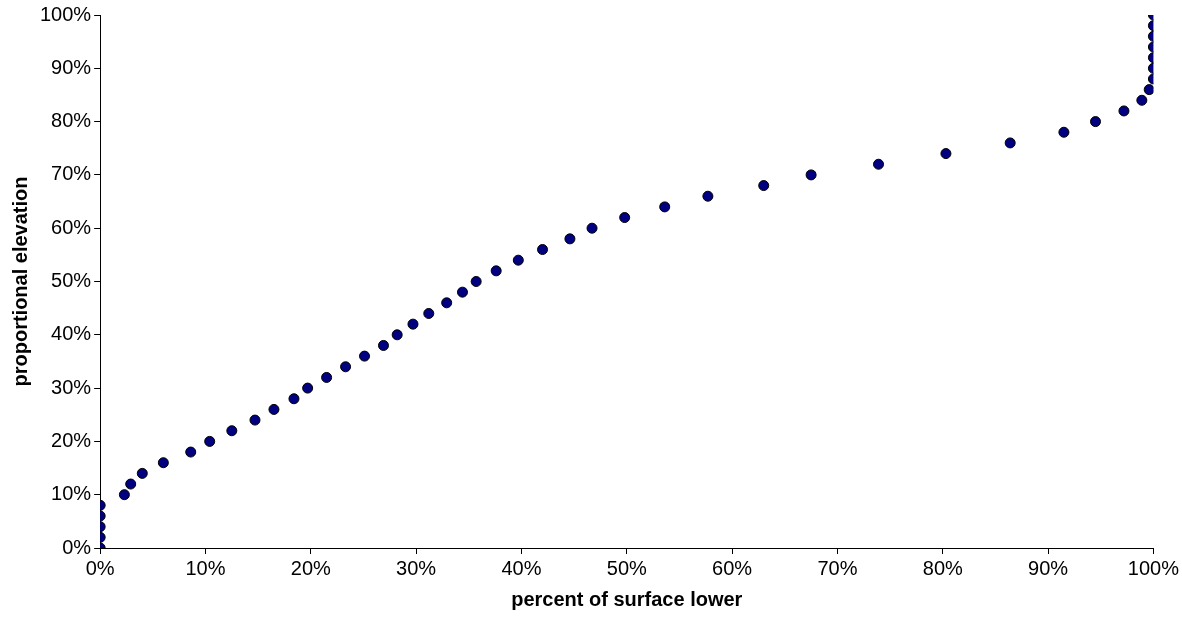 The image size is (1182, 621). What do you see at coordinates (942, 567) in the screenshot?
I see `x-tick-label: 80%` at bounding box center [942, 567].